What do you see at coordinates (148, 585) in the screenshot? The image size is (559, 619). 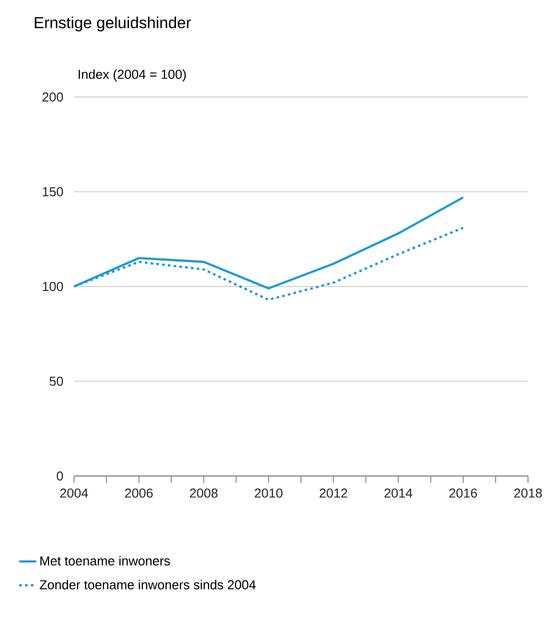 I see `legend-label: Zonder toename inwoners sinds 2004` at bounding box center [148, 585].